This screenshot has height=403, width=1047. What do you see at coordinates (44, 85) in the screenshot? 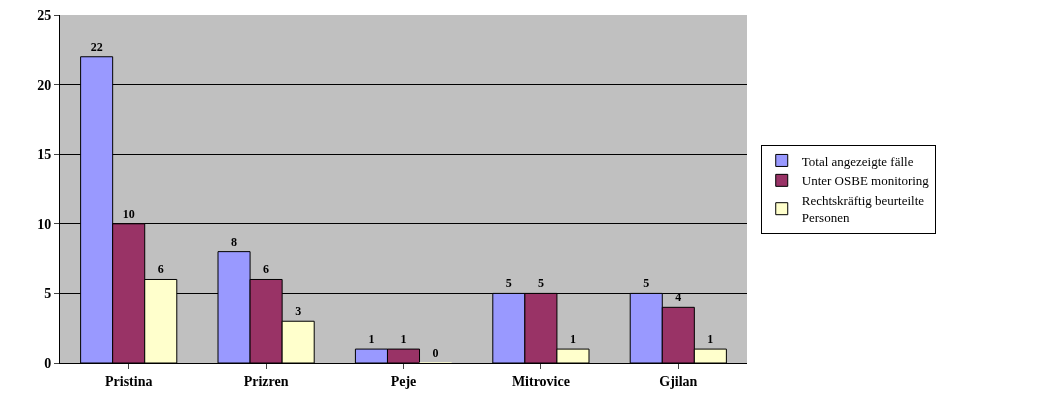
I see `y-tick-label: 20` at bounding box center [44, 85].